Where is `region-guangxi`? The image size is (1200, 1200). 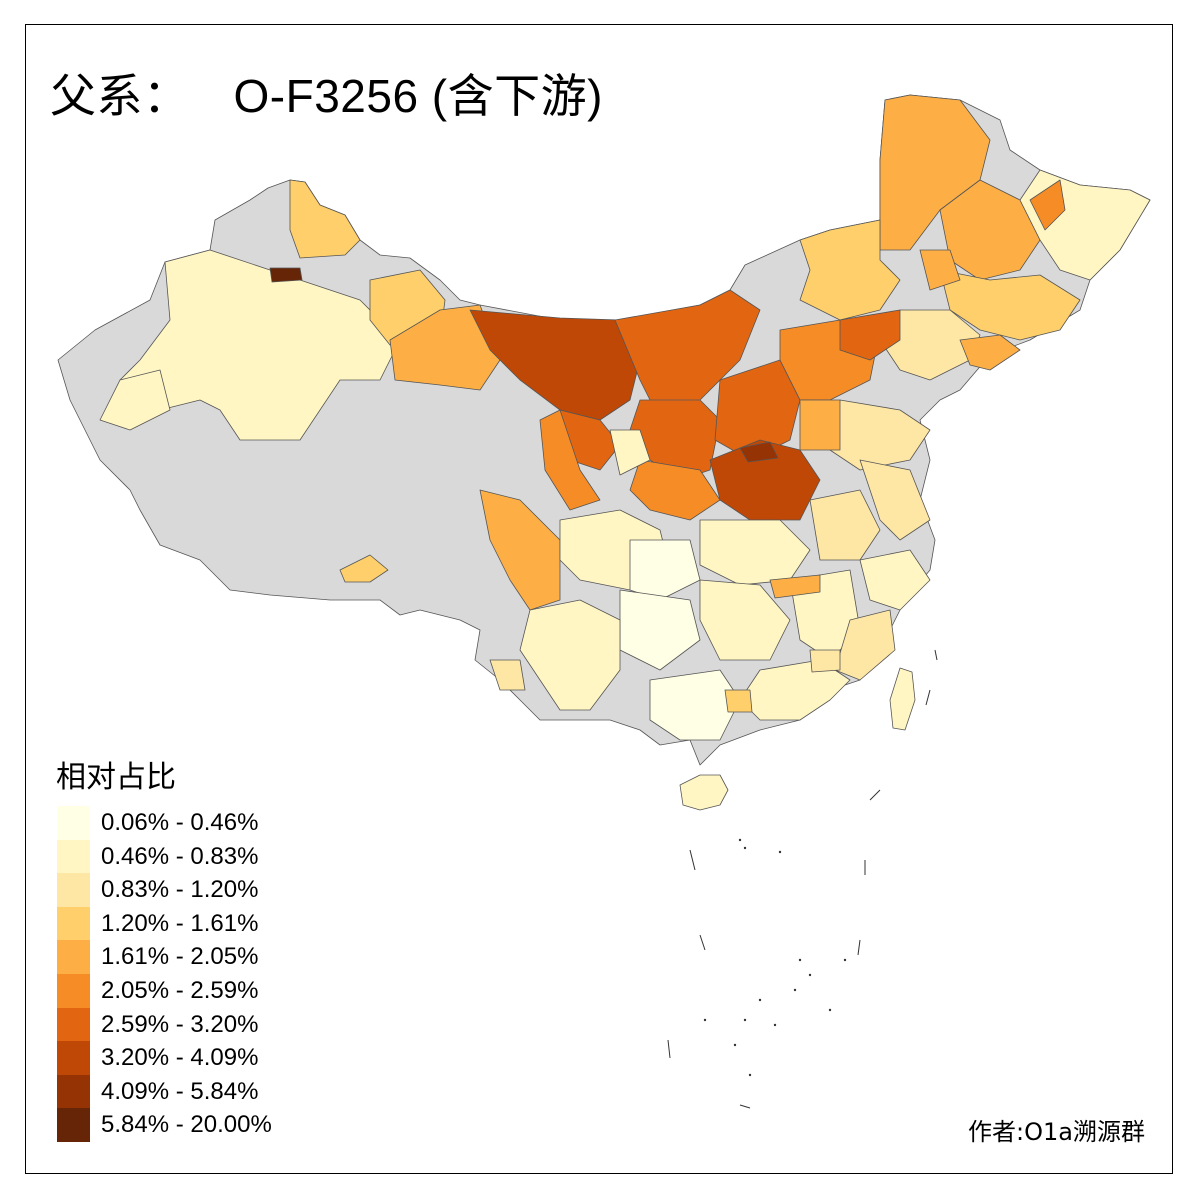 region-guangxi is located at coordinates (695, 705).